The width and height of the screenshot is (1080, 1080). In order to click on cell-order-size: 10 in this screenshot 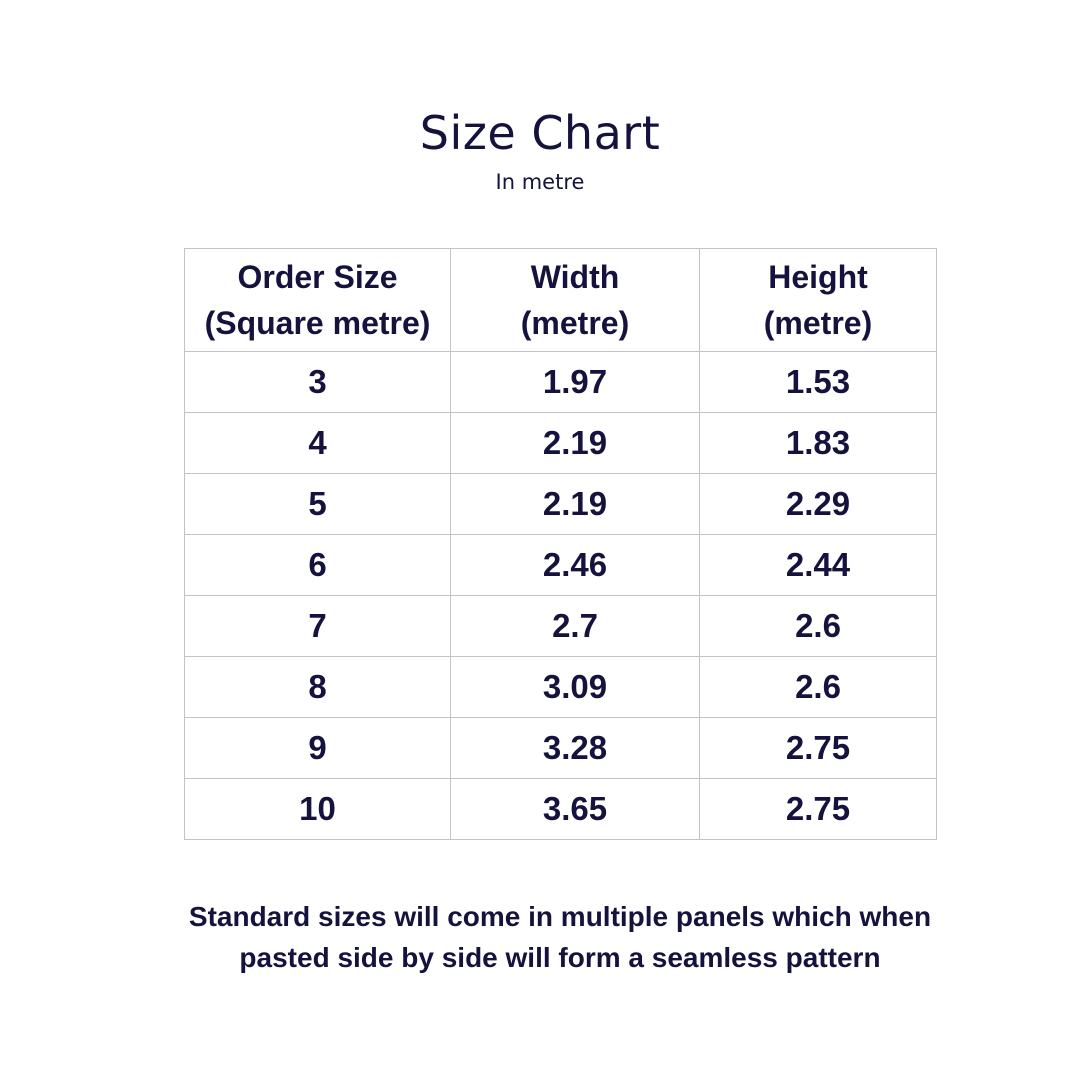, I will do `click(317, 809)`.